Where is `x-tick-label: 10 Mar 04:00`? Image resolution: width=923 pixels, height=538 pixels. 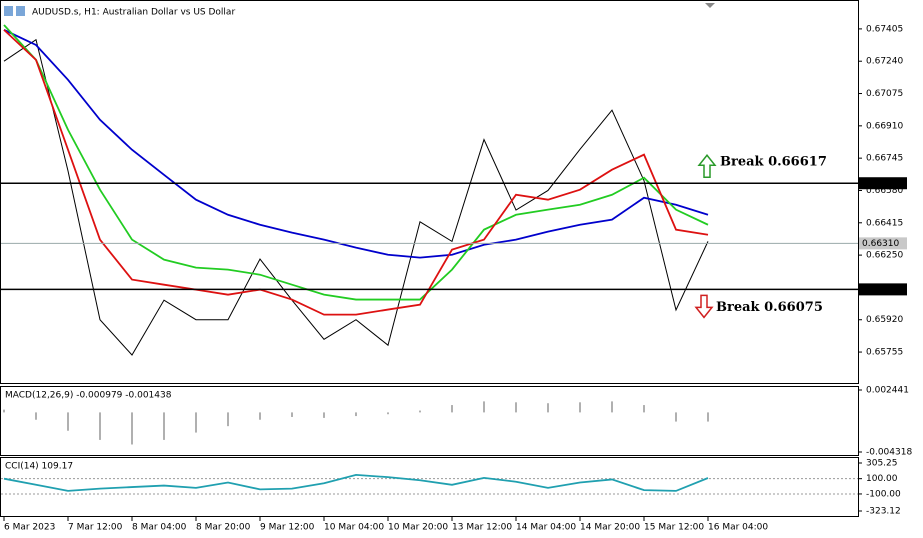 x-tick-label: 10 Mar 04:00 is located at coordinates (354, 528).